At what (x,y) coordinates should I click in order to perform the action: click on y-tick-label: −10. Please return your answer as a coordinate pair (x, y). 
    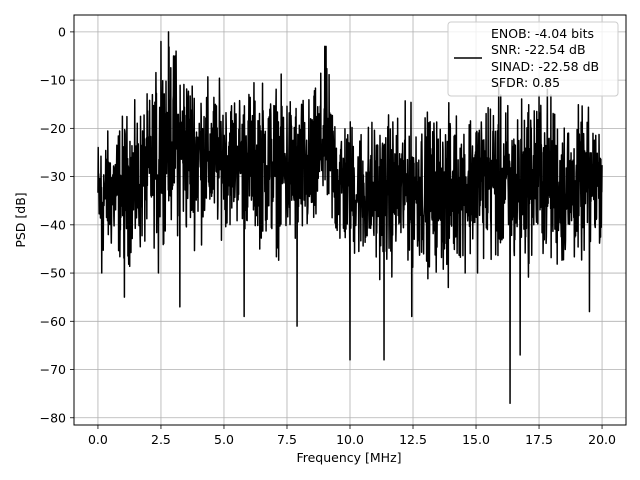
    Looking at the image, I should click on (53, 80).